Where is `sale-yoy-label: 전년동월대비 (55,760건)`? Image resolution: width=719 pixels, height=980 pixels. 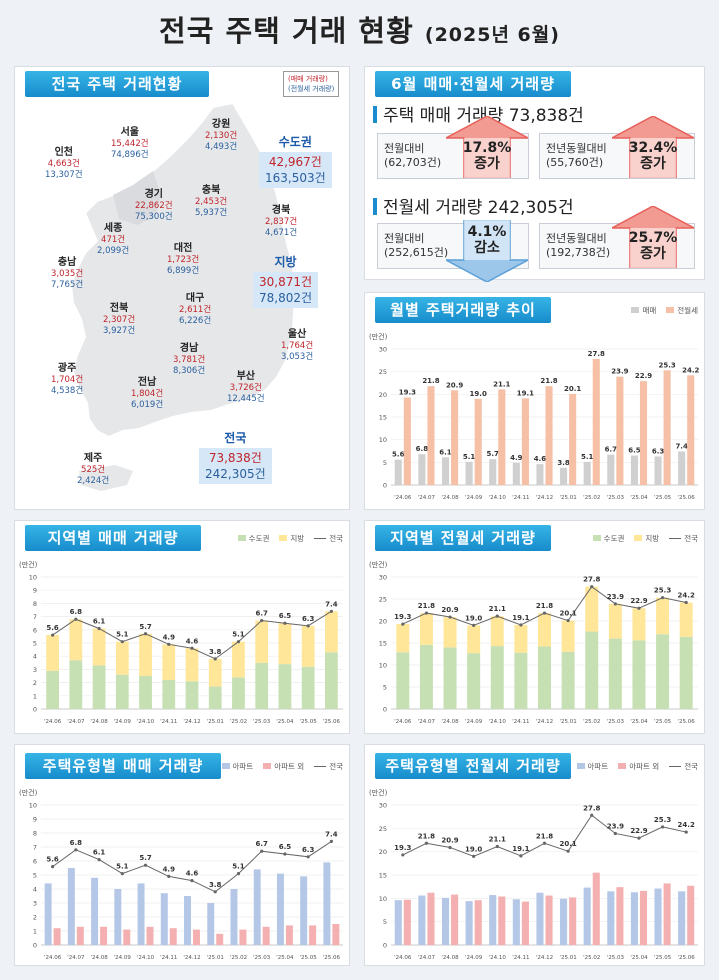 sale-yoy-label: 전년동월대비 (55,760건) is located at coordinates (576, 156).